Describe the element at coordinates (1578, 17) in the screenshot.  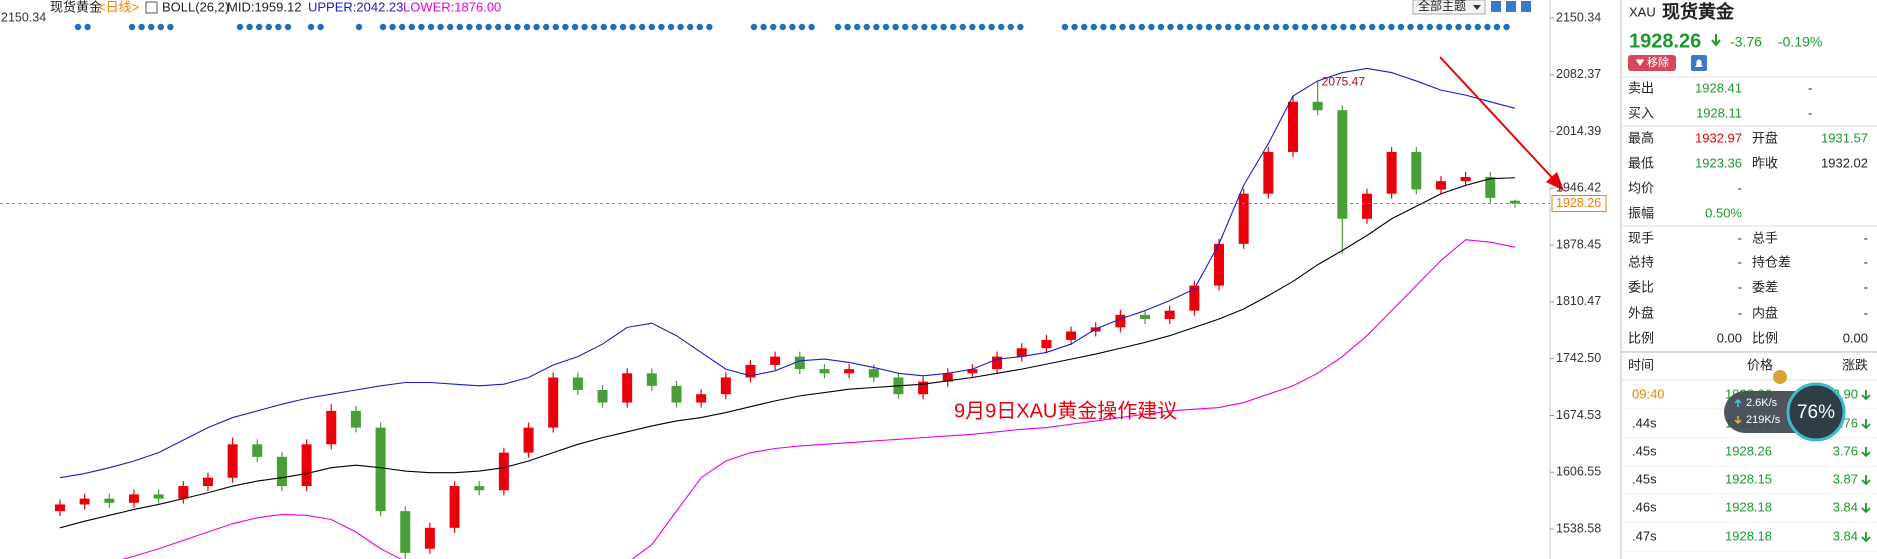
I see `y-tick-label: 2150.34` at that location.